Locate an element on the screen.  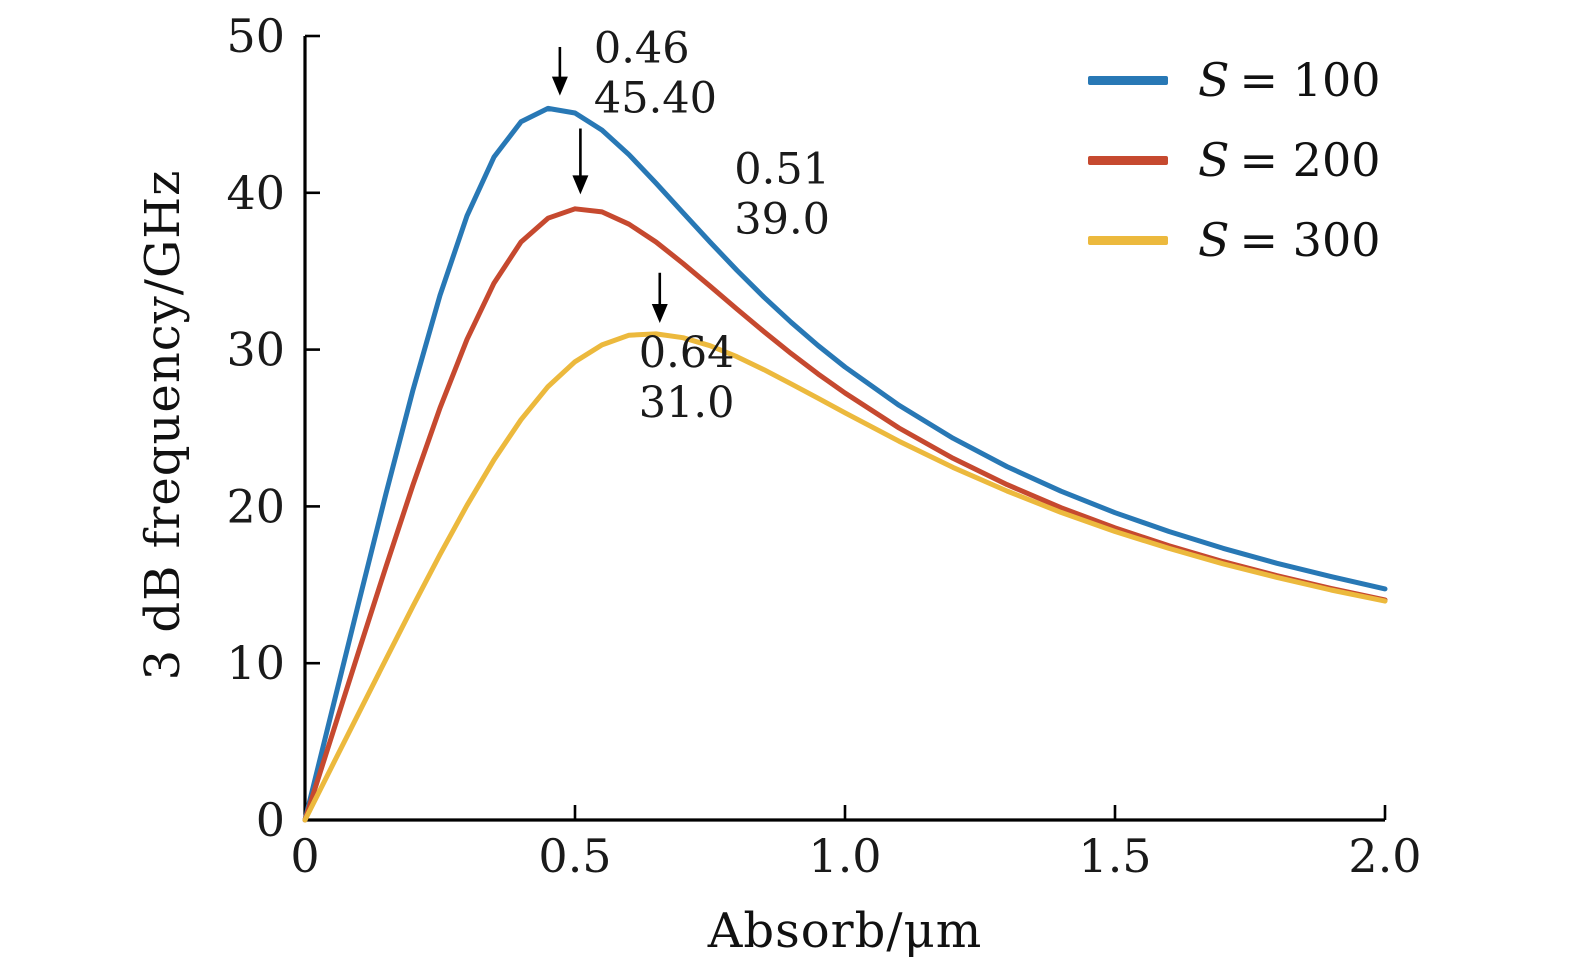
x-ticks: 0 0.5 1.0 1.5 2.0 is located at coordinates (856, 844).